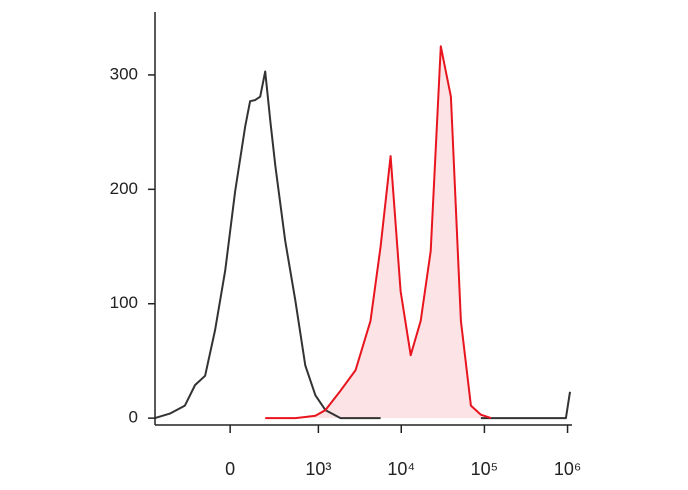 This screenshot has width=688, height=490. I want to click on x-tick-label: 10³, so click(318, 469).